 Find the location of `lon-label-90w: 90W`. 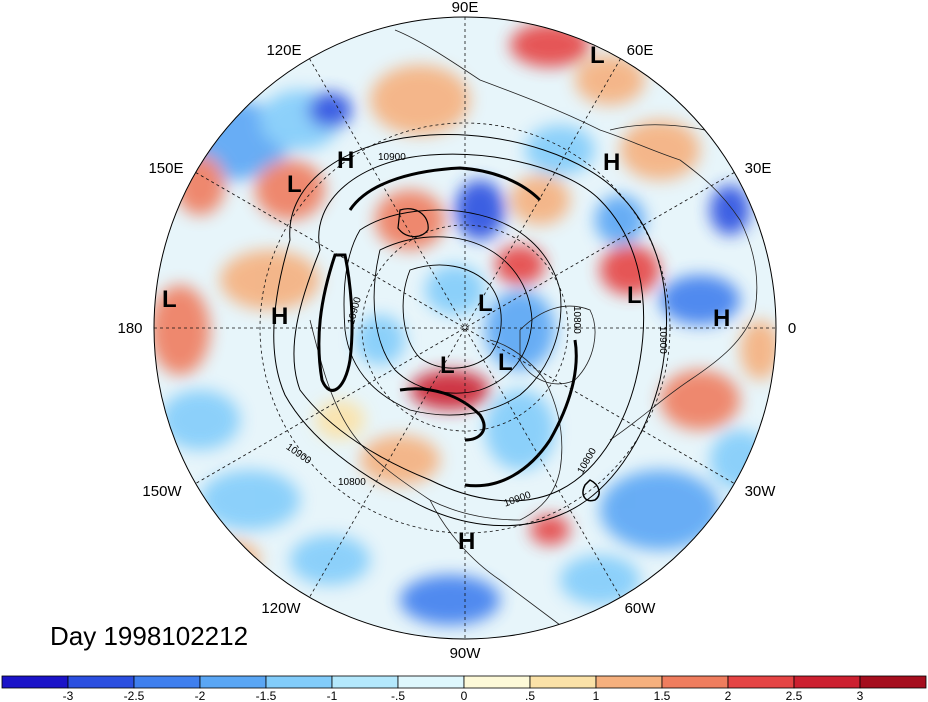

lon-label-90w: 90W is located at coordinates (466, 653).